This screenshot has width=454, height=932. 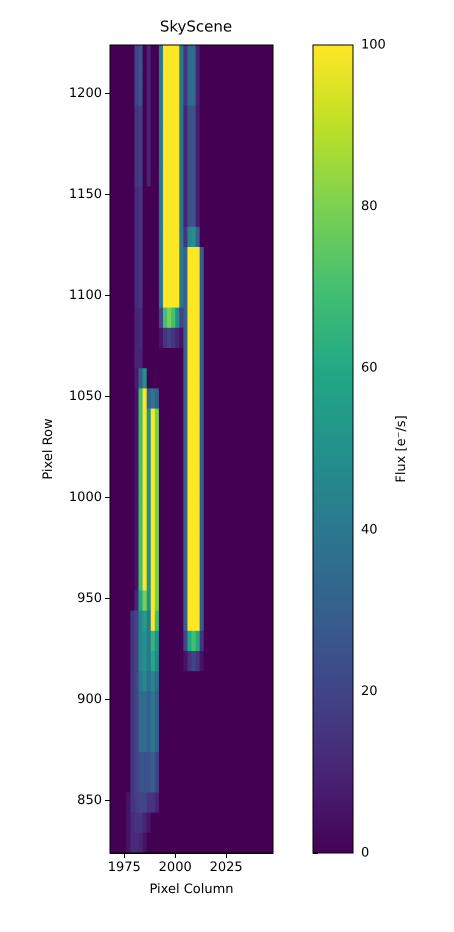 I want to click on y-tick-label: 1100, so click(x=85, y=295).